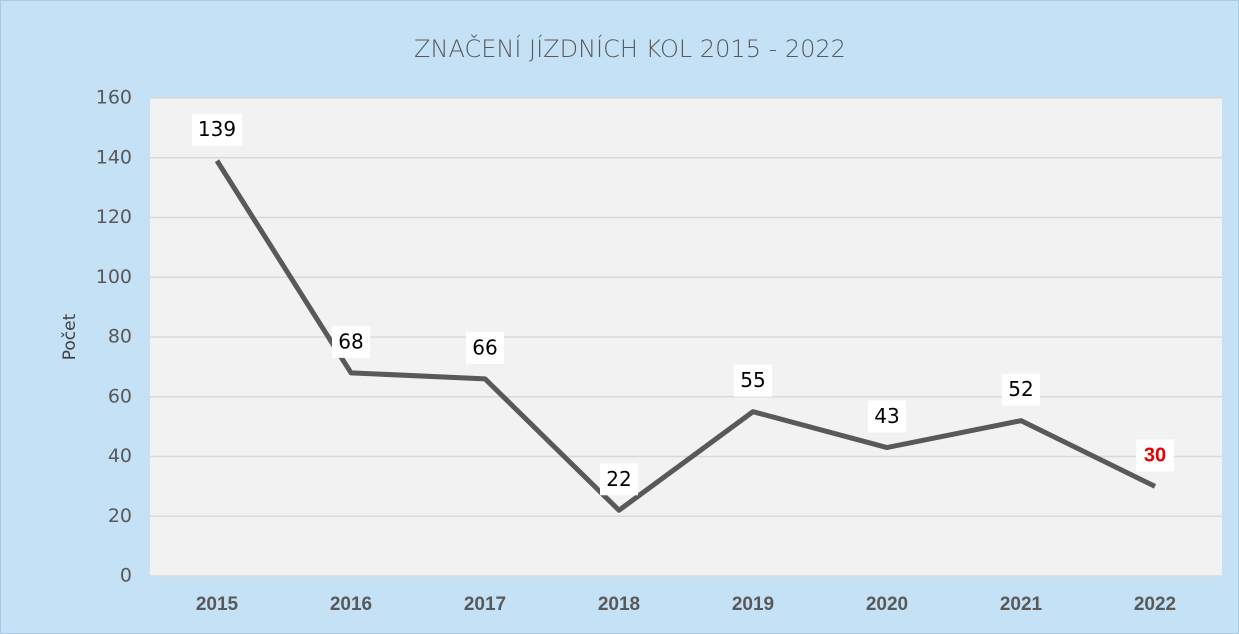 The height and width of the screenshot is (634, 1239). What do you see at coordinates (351, 604) in the screenshot?
I see `x-tick-label: 2016` at bounding box center [351, 604].